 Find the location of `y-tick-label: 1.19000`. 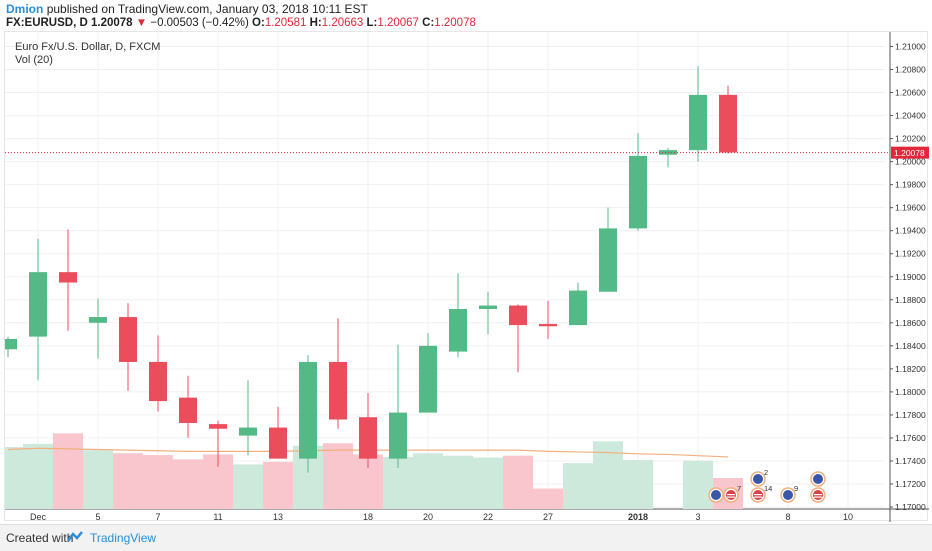

y-tick-label: 1.19000 is located at coordinates (910, 277).